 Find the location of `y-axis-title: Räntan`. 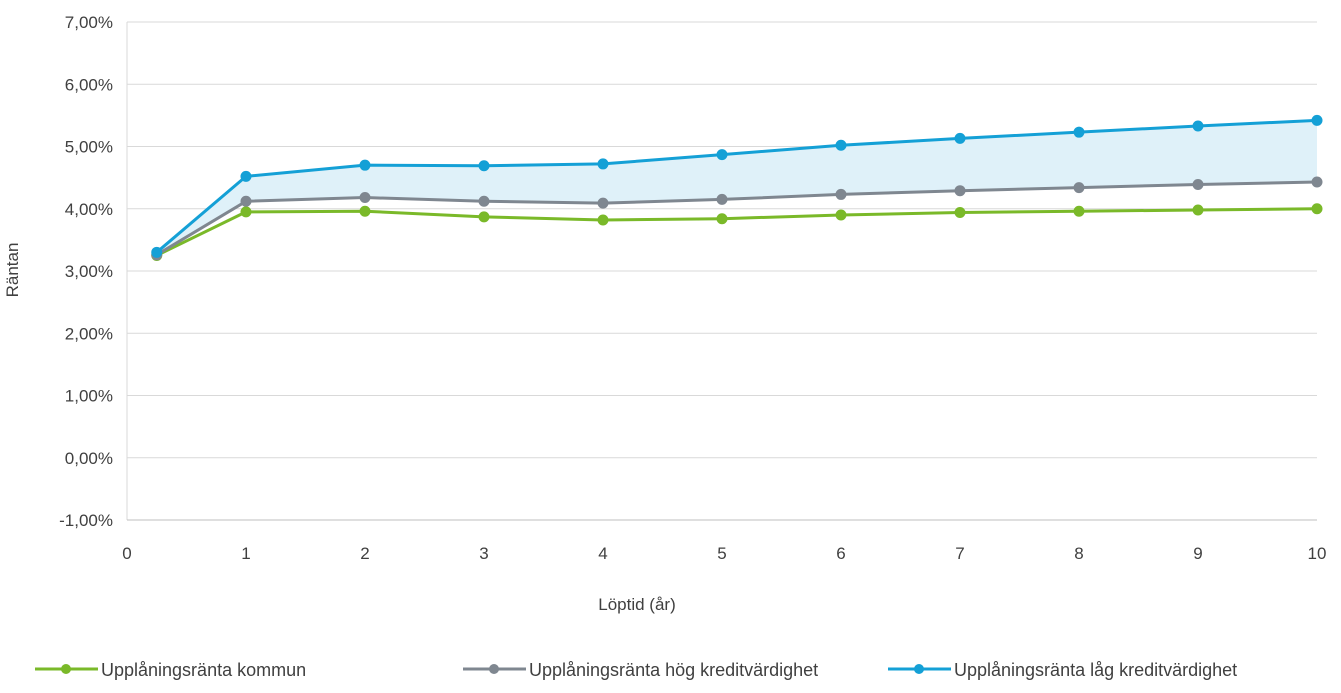

y-axis-title: Räntan is located at coordinates (12, 270).